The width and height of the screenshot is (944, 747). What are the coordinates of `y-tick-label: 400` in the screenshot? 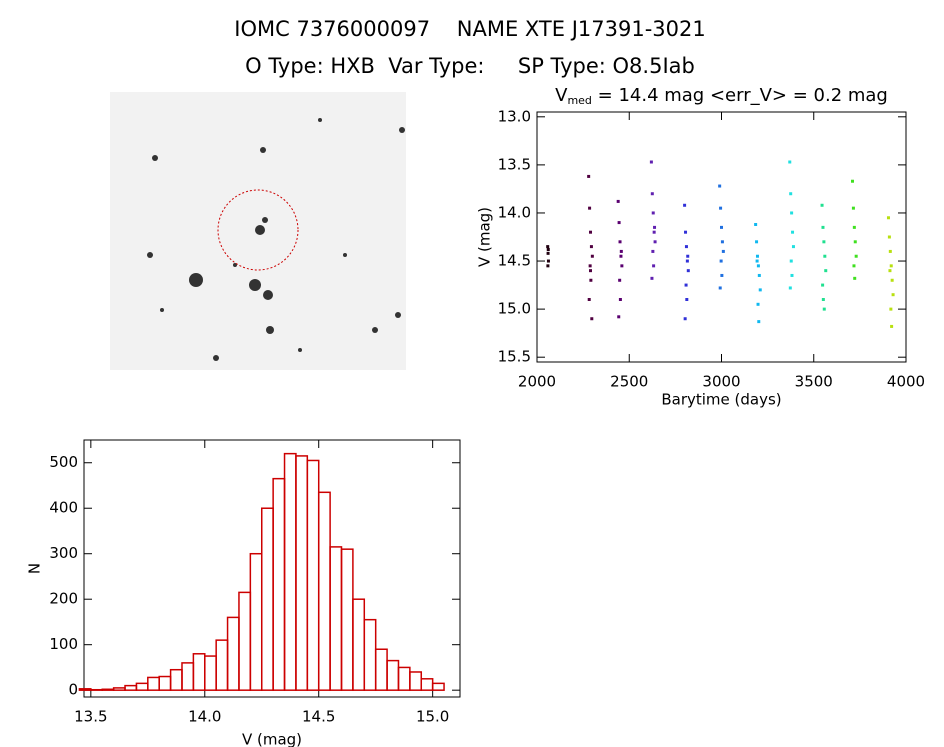 It's located at (63, 508).